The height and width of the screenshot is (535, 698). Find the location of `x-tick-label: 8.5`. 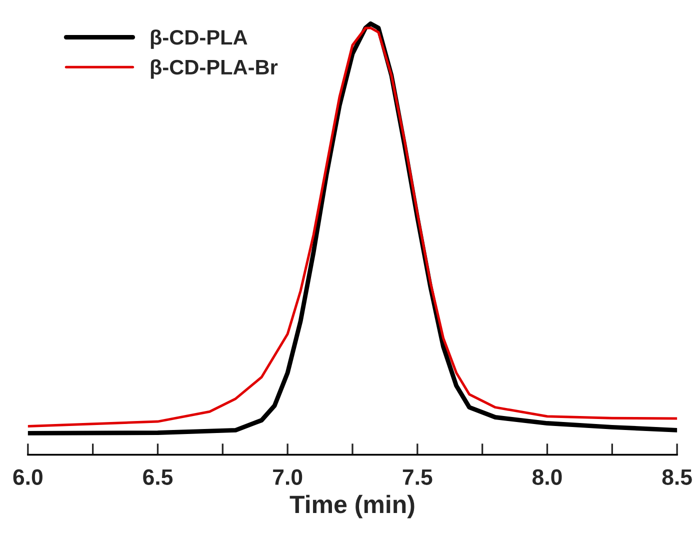

x-tick-label: 8.5 is located at coordinates (677, 477).